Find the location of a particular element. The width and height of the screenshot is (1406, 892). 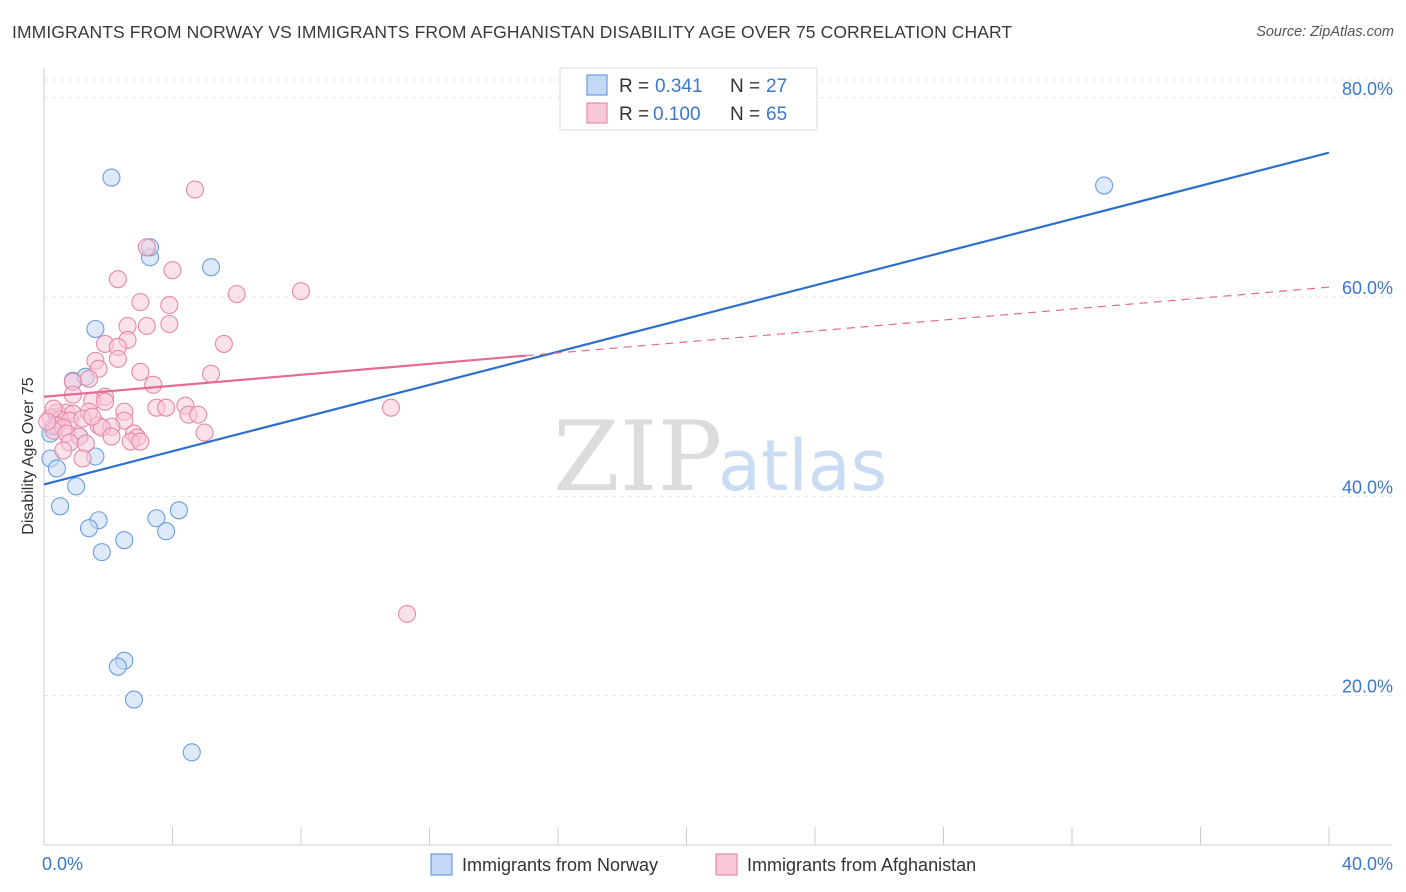

watermark: ZIP atlas is located at coordinates (720, 457).